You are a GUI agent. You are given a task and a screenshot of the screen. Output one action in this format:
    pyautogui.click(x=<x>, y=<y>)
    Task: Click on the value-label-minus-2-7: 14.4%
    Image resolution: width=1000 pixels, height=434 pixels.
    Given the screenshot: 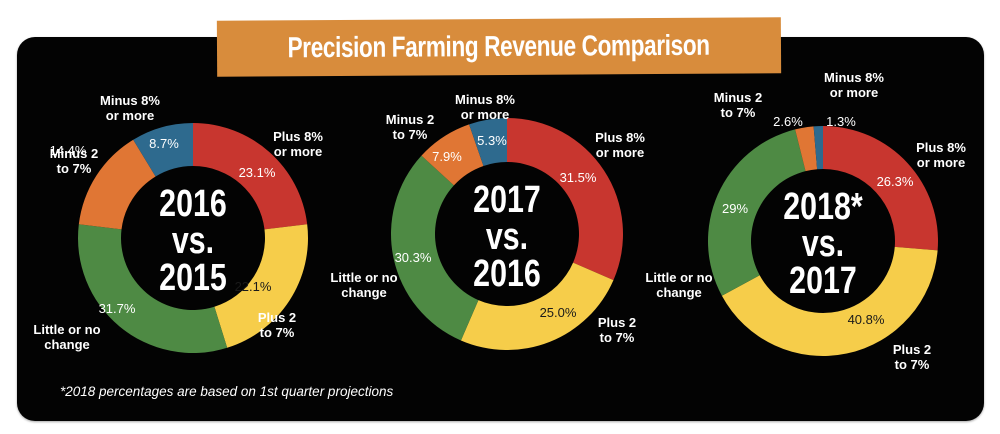 What is the action you would take?
    pyautogui.click(x=68, y=150)
    